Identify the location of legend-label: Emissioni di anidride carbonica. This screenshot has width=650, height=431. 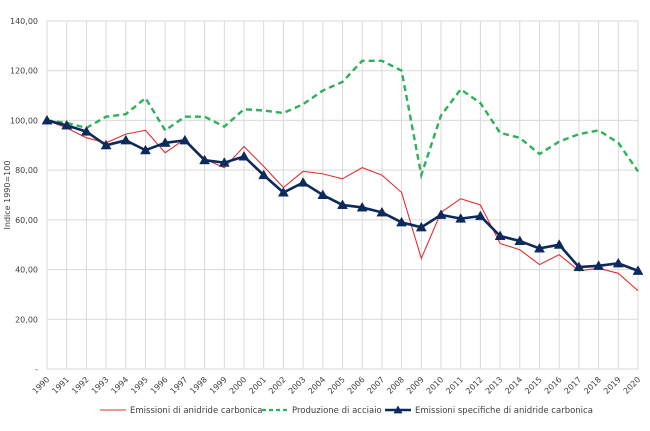
(196, 411).